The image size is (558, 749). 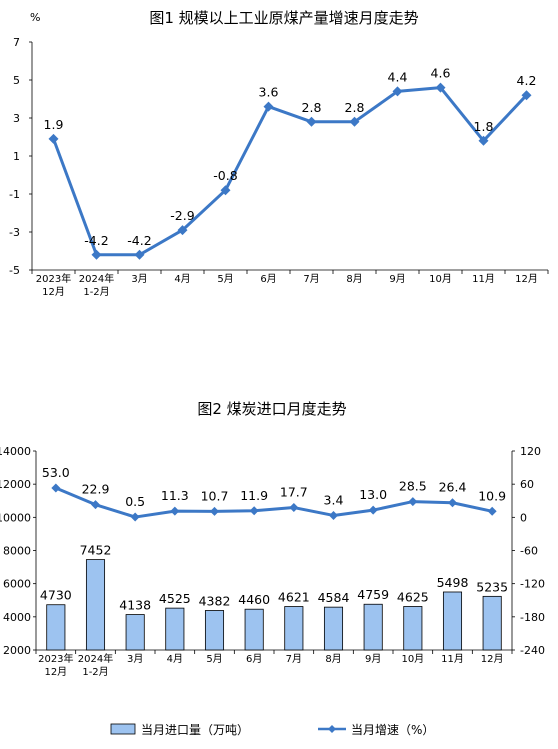 I want to click on chart2-growth-label: 11.9, so click(x=254, y=495).